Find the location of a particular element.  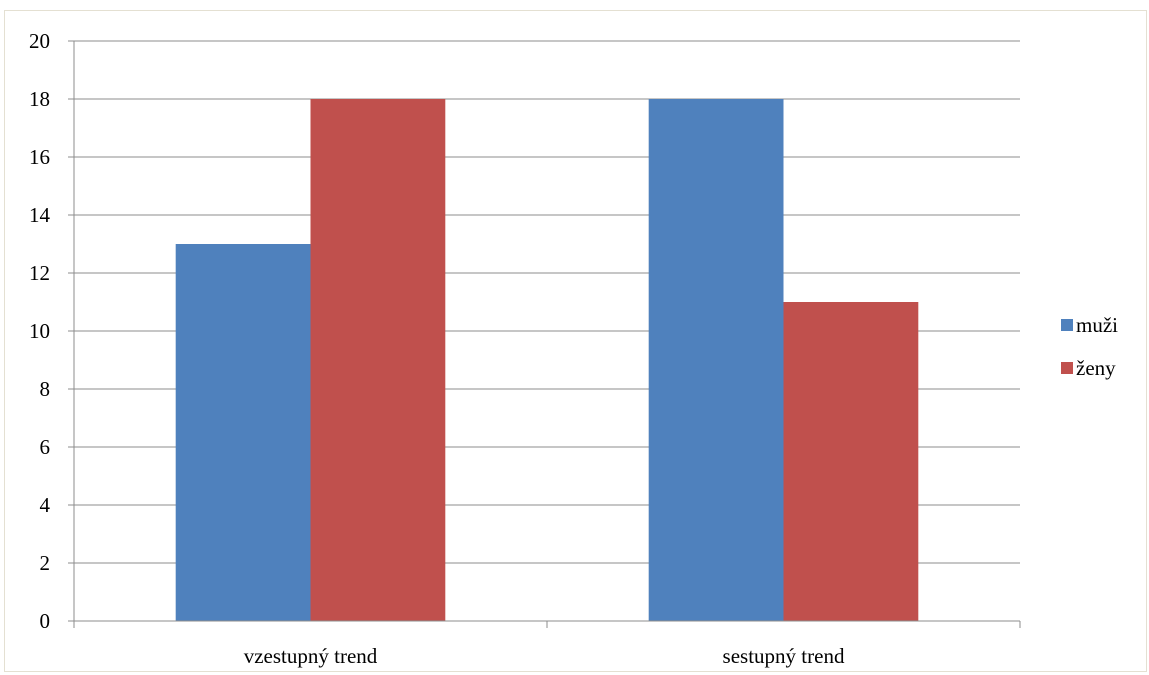

legend: muži ženy is located at coordinates (1089, 346).